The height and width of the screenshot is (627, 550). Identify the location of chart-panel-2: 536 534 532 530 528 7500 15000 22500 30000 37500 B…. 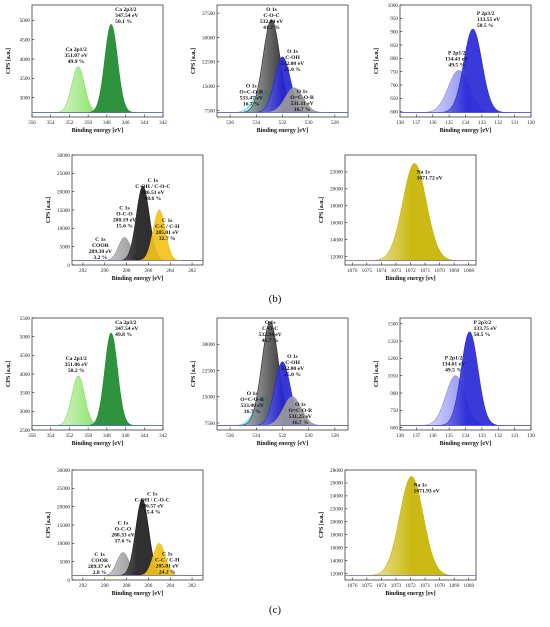
(270, 69).